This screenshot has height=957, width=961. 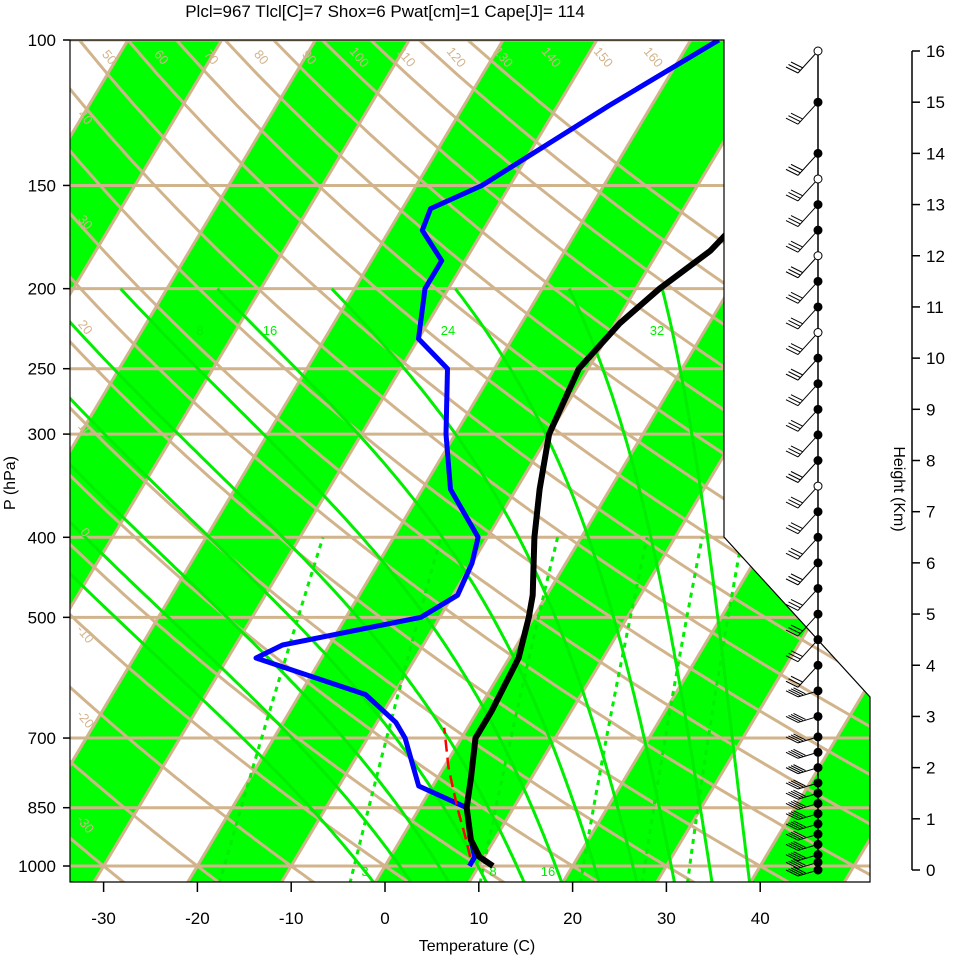 What do you see at coordinates (657, 330) in the screenshot?
I see `moist-adiabat-label: 32` at bounding box center [657, 330].